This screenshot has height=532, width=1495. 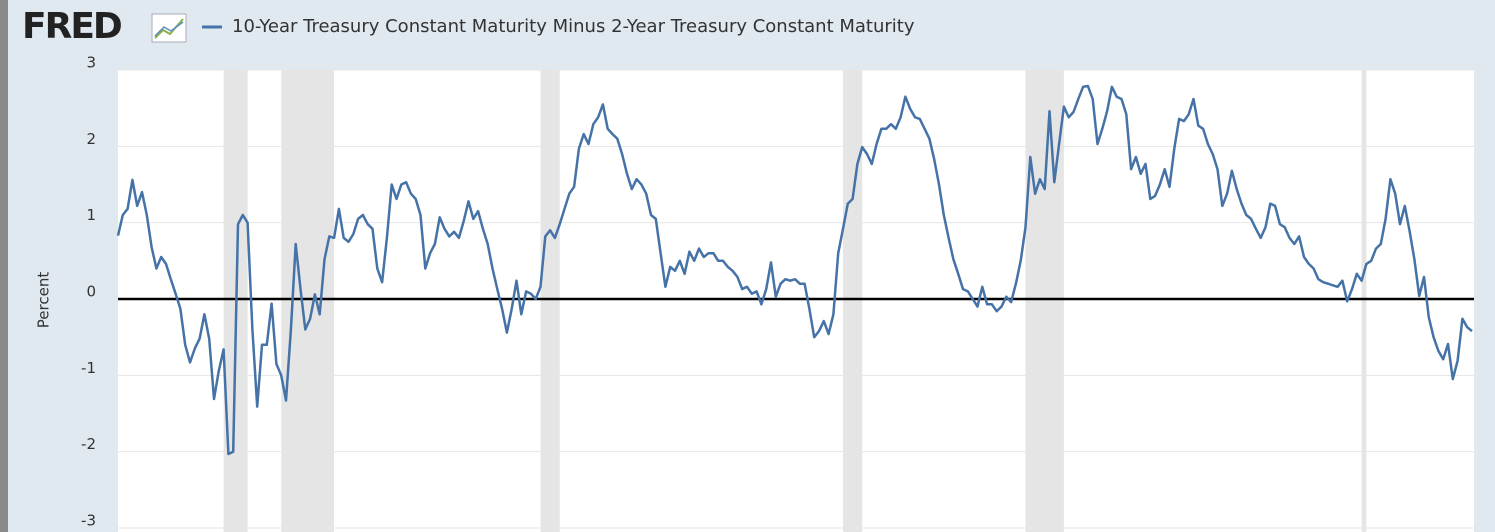 I want to click on y-tick-label: -2, so click(x=88, y=444).